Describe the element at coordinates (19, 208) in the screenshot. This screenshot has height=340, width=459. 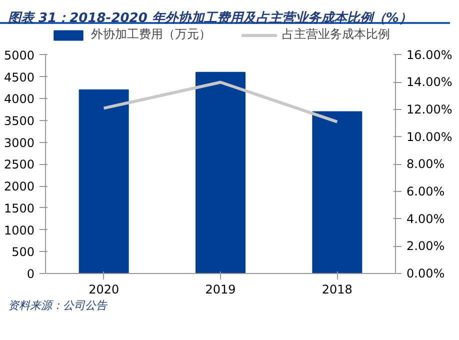
I see `y-tick-label: 1500` at that location.